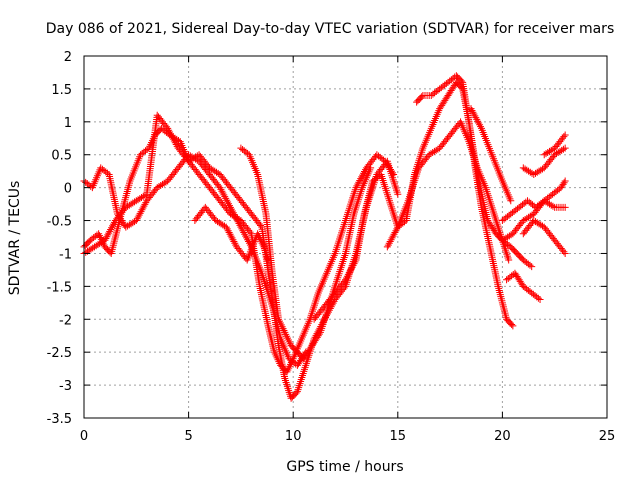  I want to click on x-tick-label: 5, so click(188, 436).